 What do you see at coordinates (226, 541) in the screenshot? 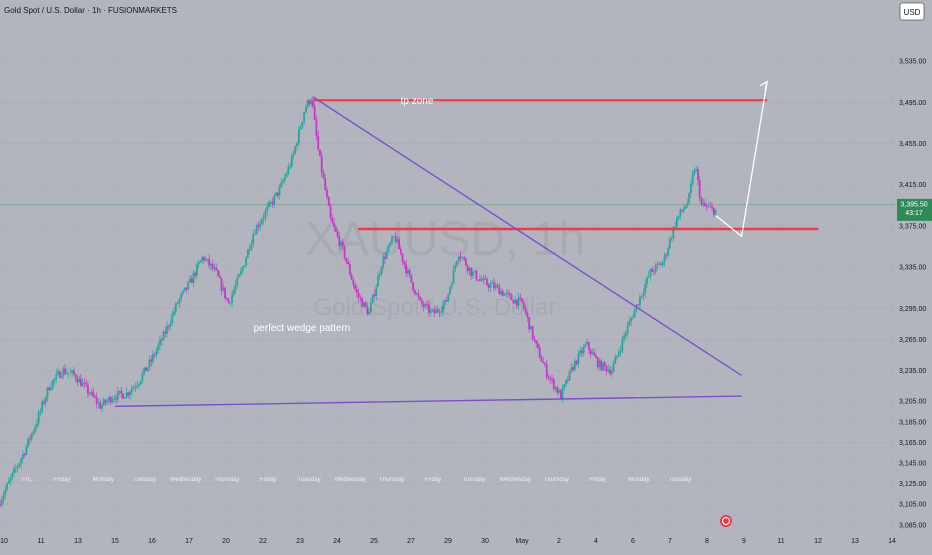
I see `x-tick-label: 20` at bounding box center [226, 541].